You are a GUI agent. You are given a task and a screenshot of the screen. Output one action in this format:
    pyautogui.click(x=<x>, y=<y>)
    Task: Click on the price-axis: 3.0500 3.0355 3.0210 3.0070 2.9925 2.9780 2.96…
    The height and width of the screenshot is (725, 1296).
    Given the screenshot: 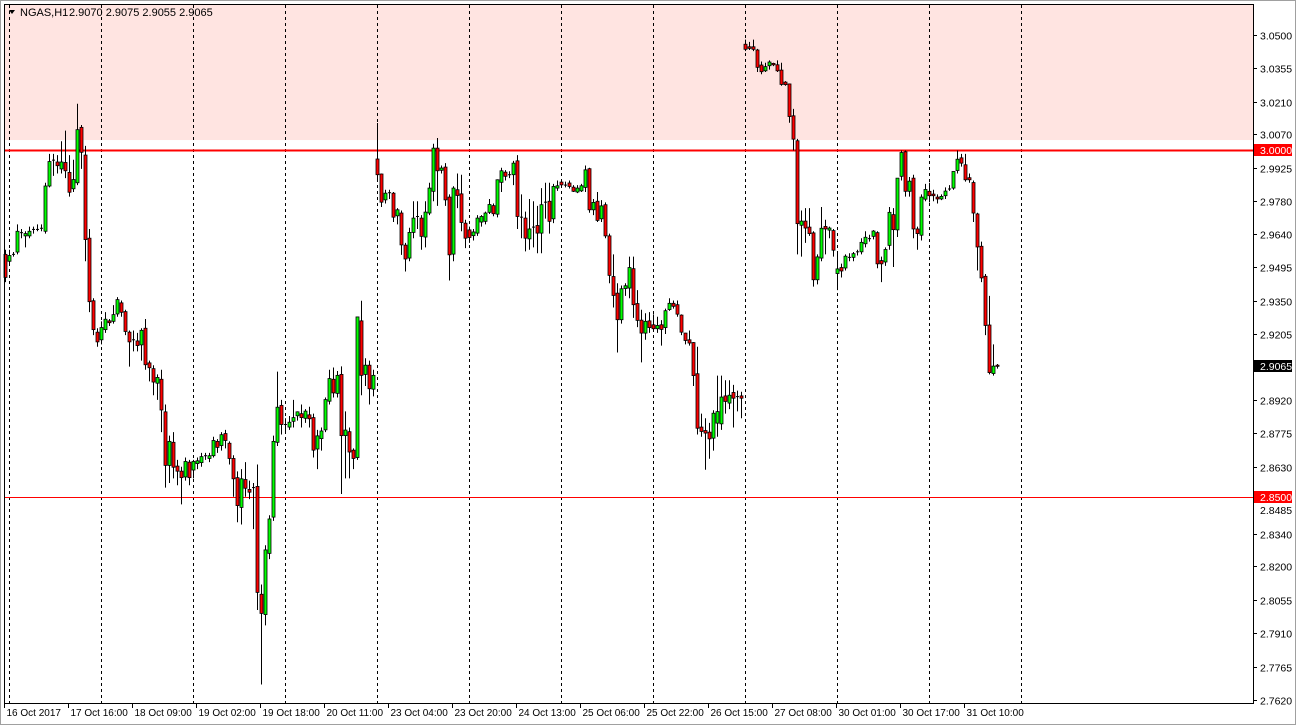 What is the action you would take?
    pyautogui.click(x=1272, y=369)
    